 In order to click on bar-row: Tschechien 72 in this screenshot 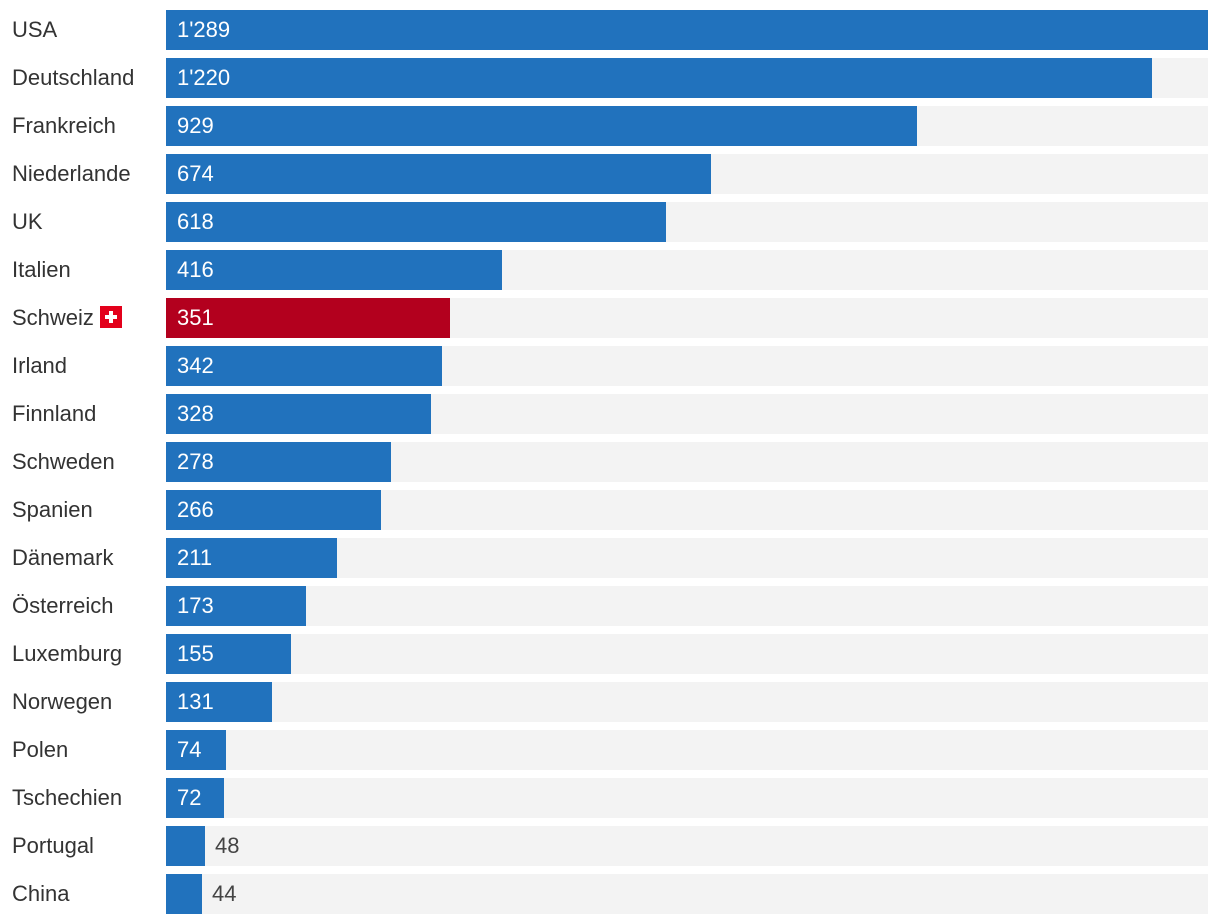, I will do `click(610, 798)`.